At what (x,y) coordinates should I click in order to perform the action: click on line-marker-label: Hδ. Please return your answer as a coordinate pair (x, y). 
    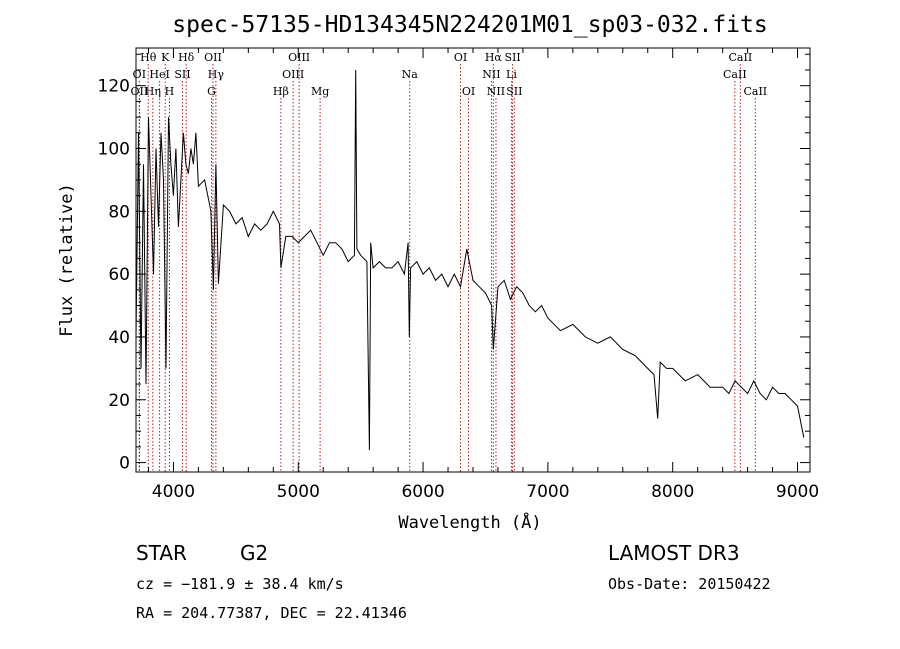
    Looking at the image, I should click on (186, 57).